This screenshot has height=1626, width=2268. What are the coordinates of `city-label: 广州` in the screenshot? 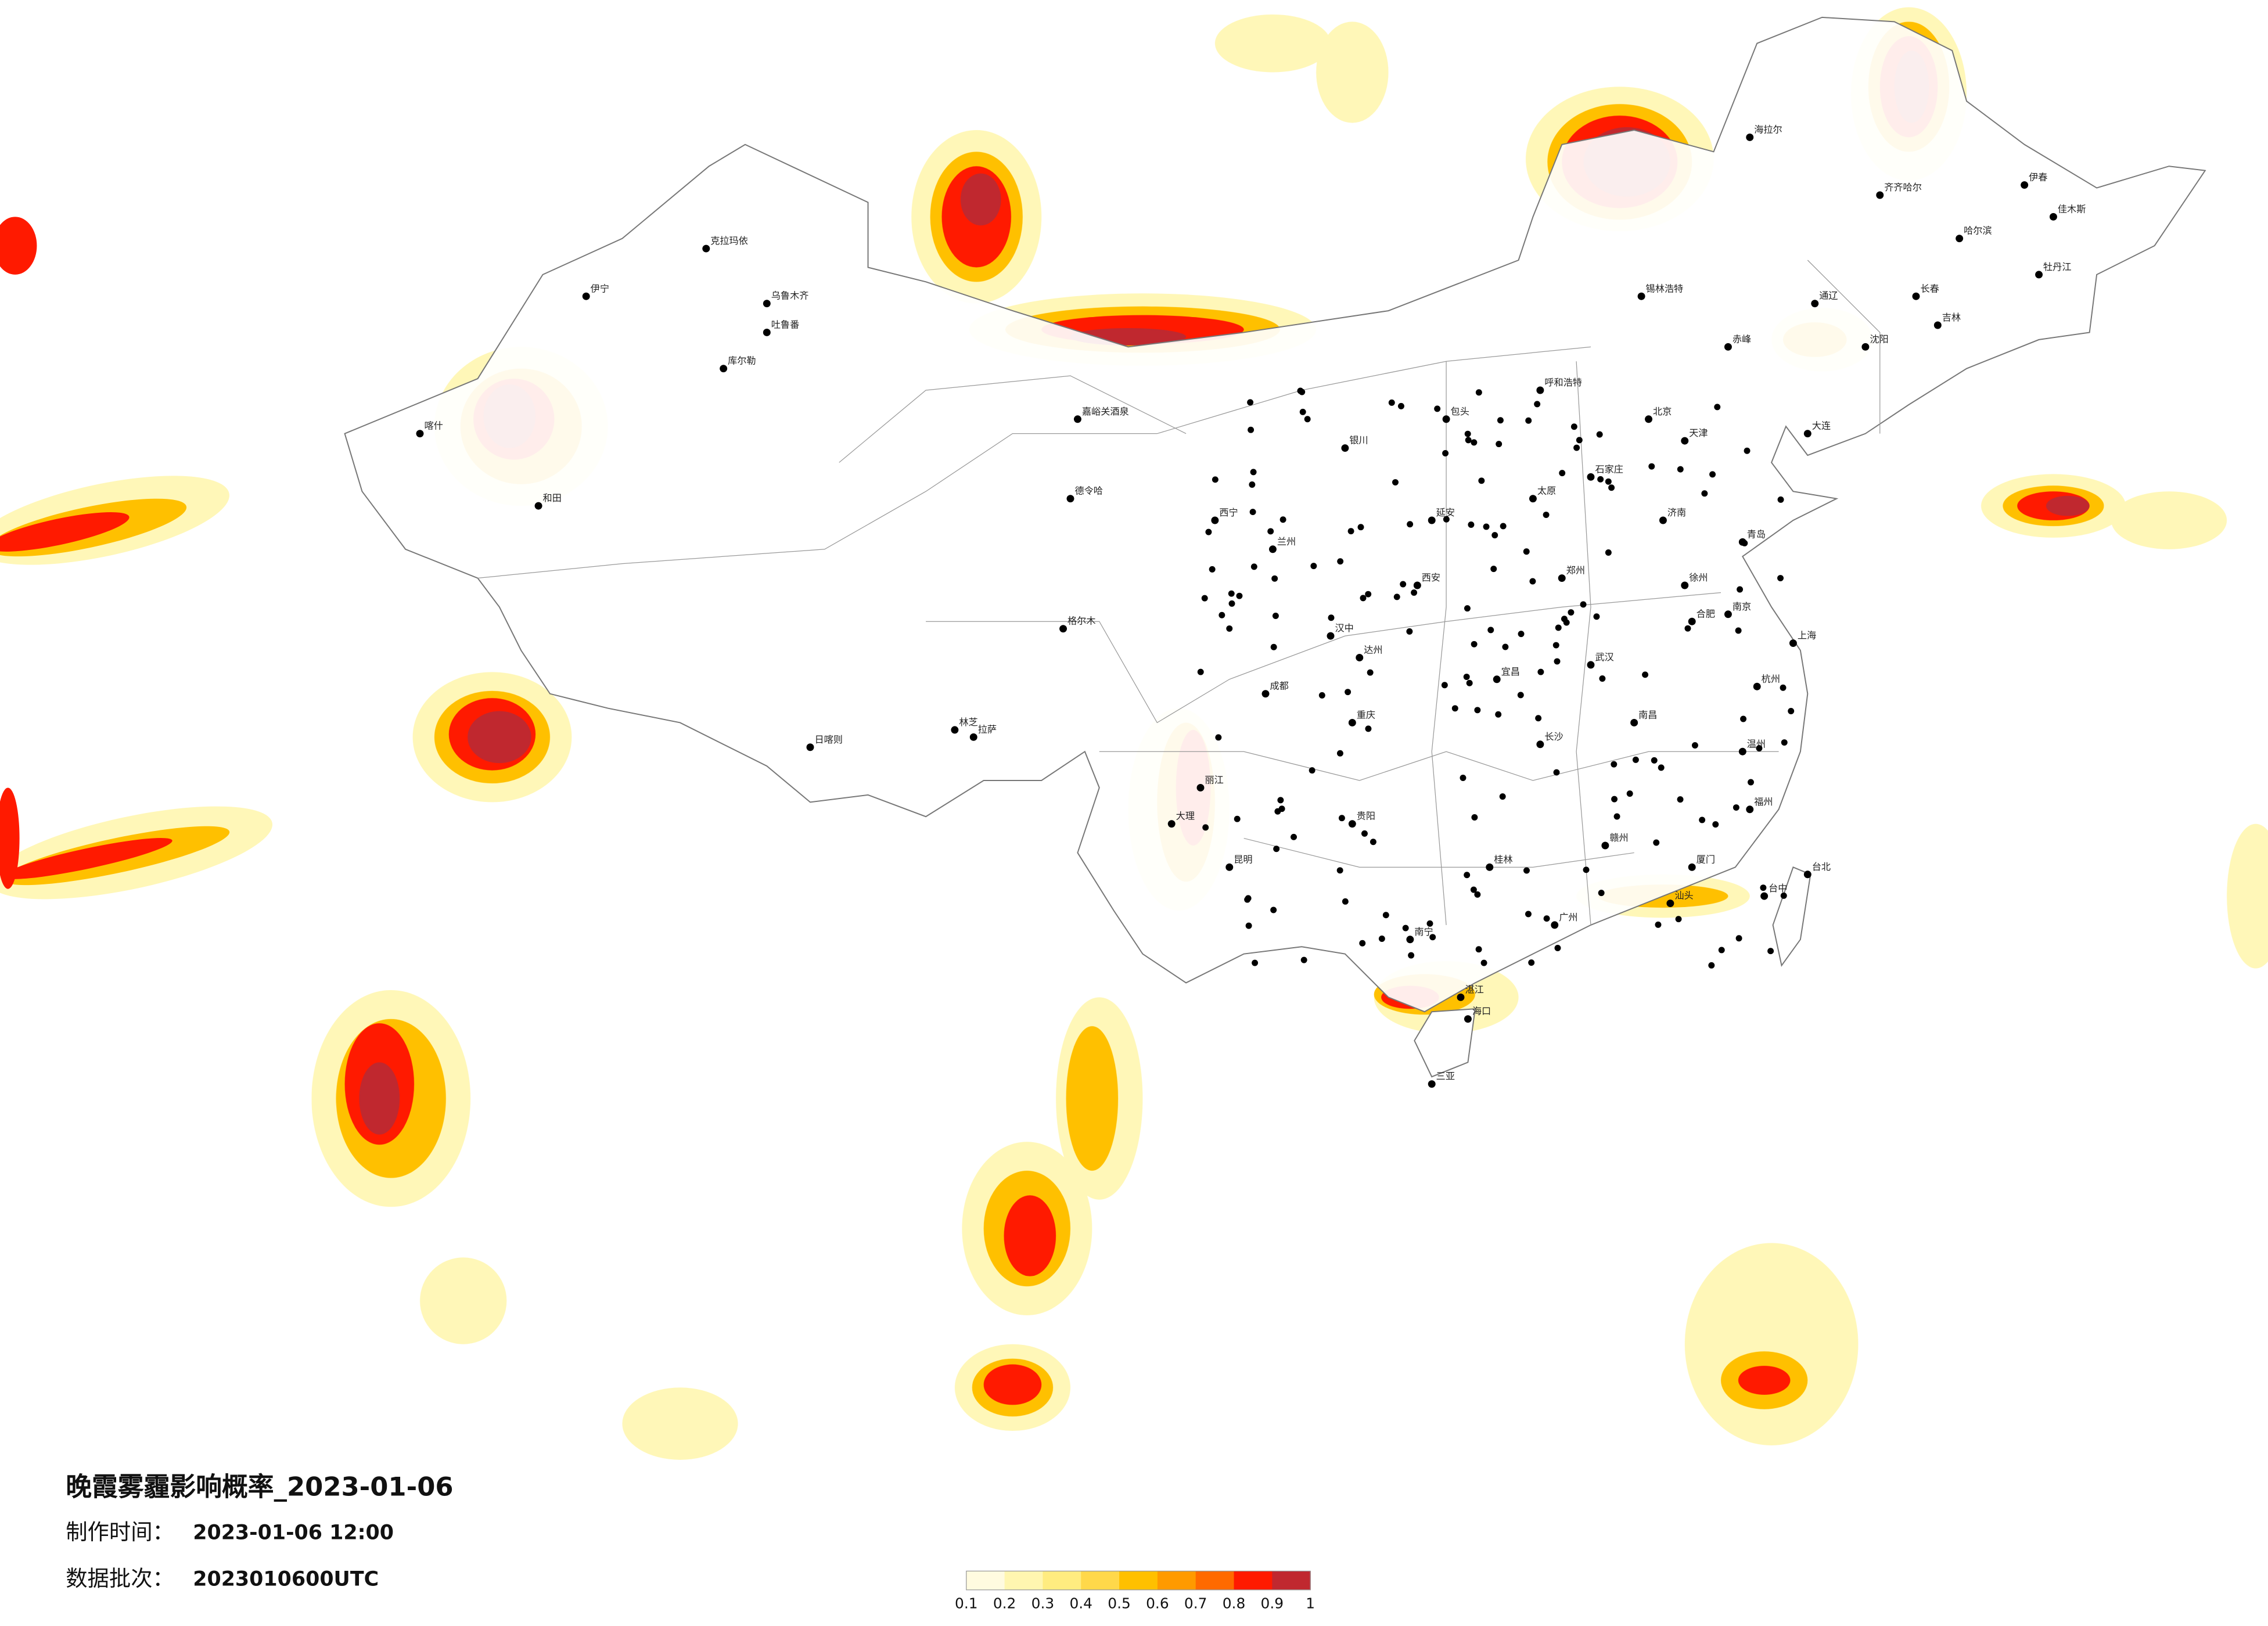 It's located at (1568, 917).